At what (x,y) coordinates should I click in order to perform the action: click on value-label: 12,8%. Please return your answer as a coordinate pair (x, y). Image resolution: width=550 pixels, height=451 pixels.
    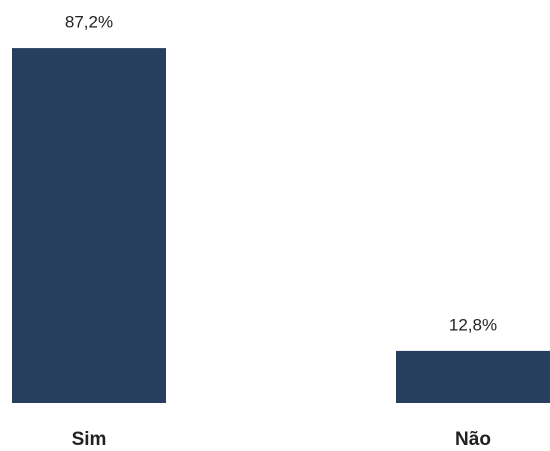
    Looking at the image, I should click on (473, 324).